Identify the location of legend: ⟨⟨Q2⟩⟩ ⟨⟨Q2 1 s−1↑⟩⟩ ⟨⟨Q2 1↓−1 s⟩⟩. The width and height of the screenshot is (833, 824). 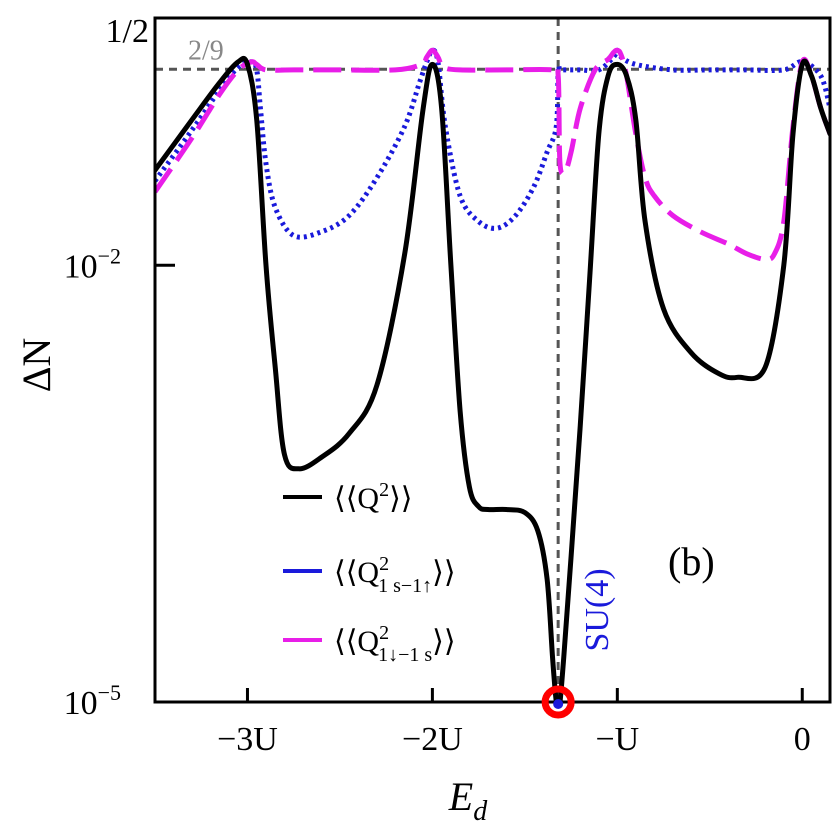
(369, 572).